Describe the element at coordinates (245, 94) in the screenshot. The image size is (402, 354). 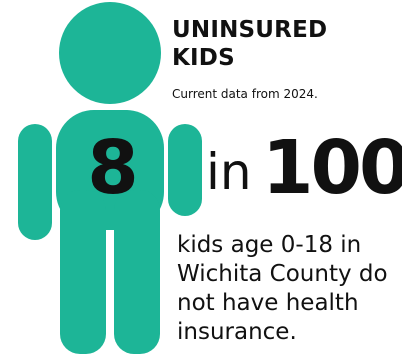
I see `subtitle: Current data from 2024.` at that location.